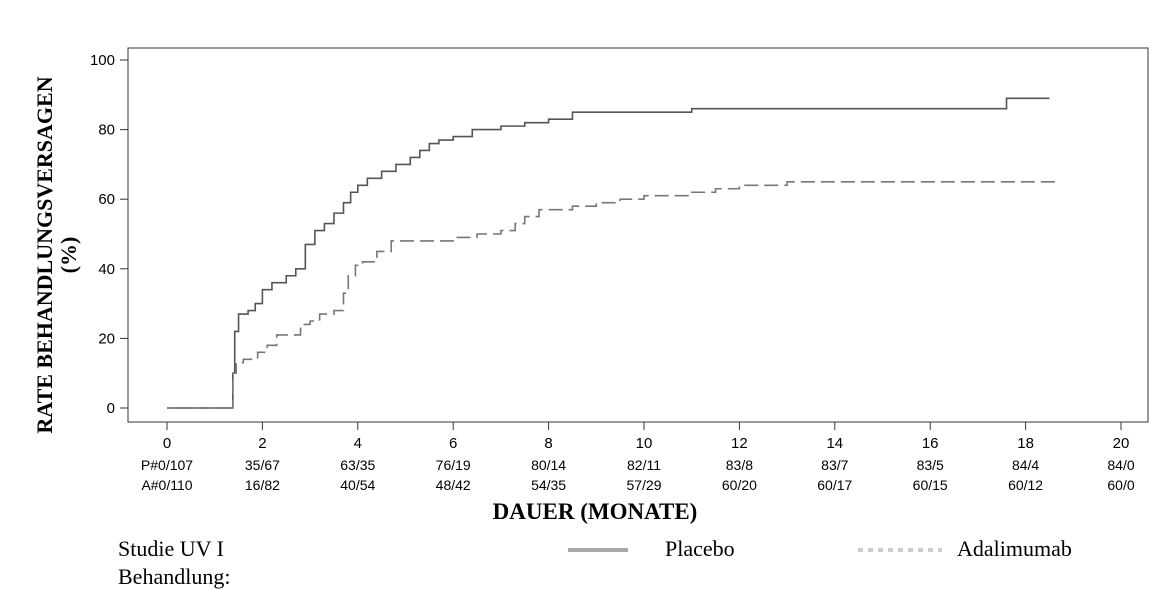 The image size is (1155, 590). What do you see at coordinates (548, 465) in the screenshot?
I see `risk-cell: 80/14` at bounding box center [548, 465].